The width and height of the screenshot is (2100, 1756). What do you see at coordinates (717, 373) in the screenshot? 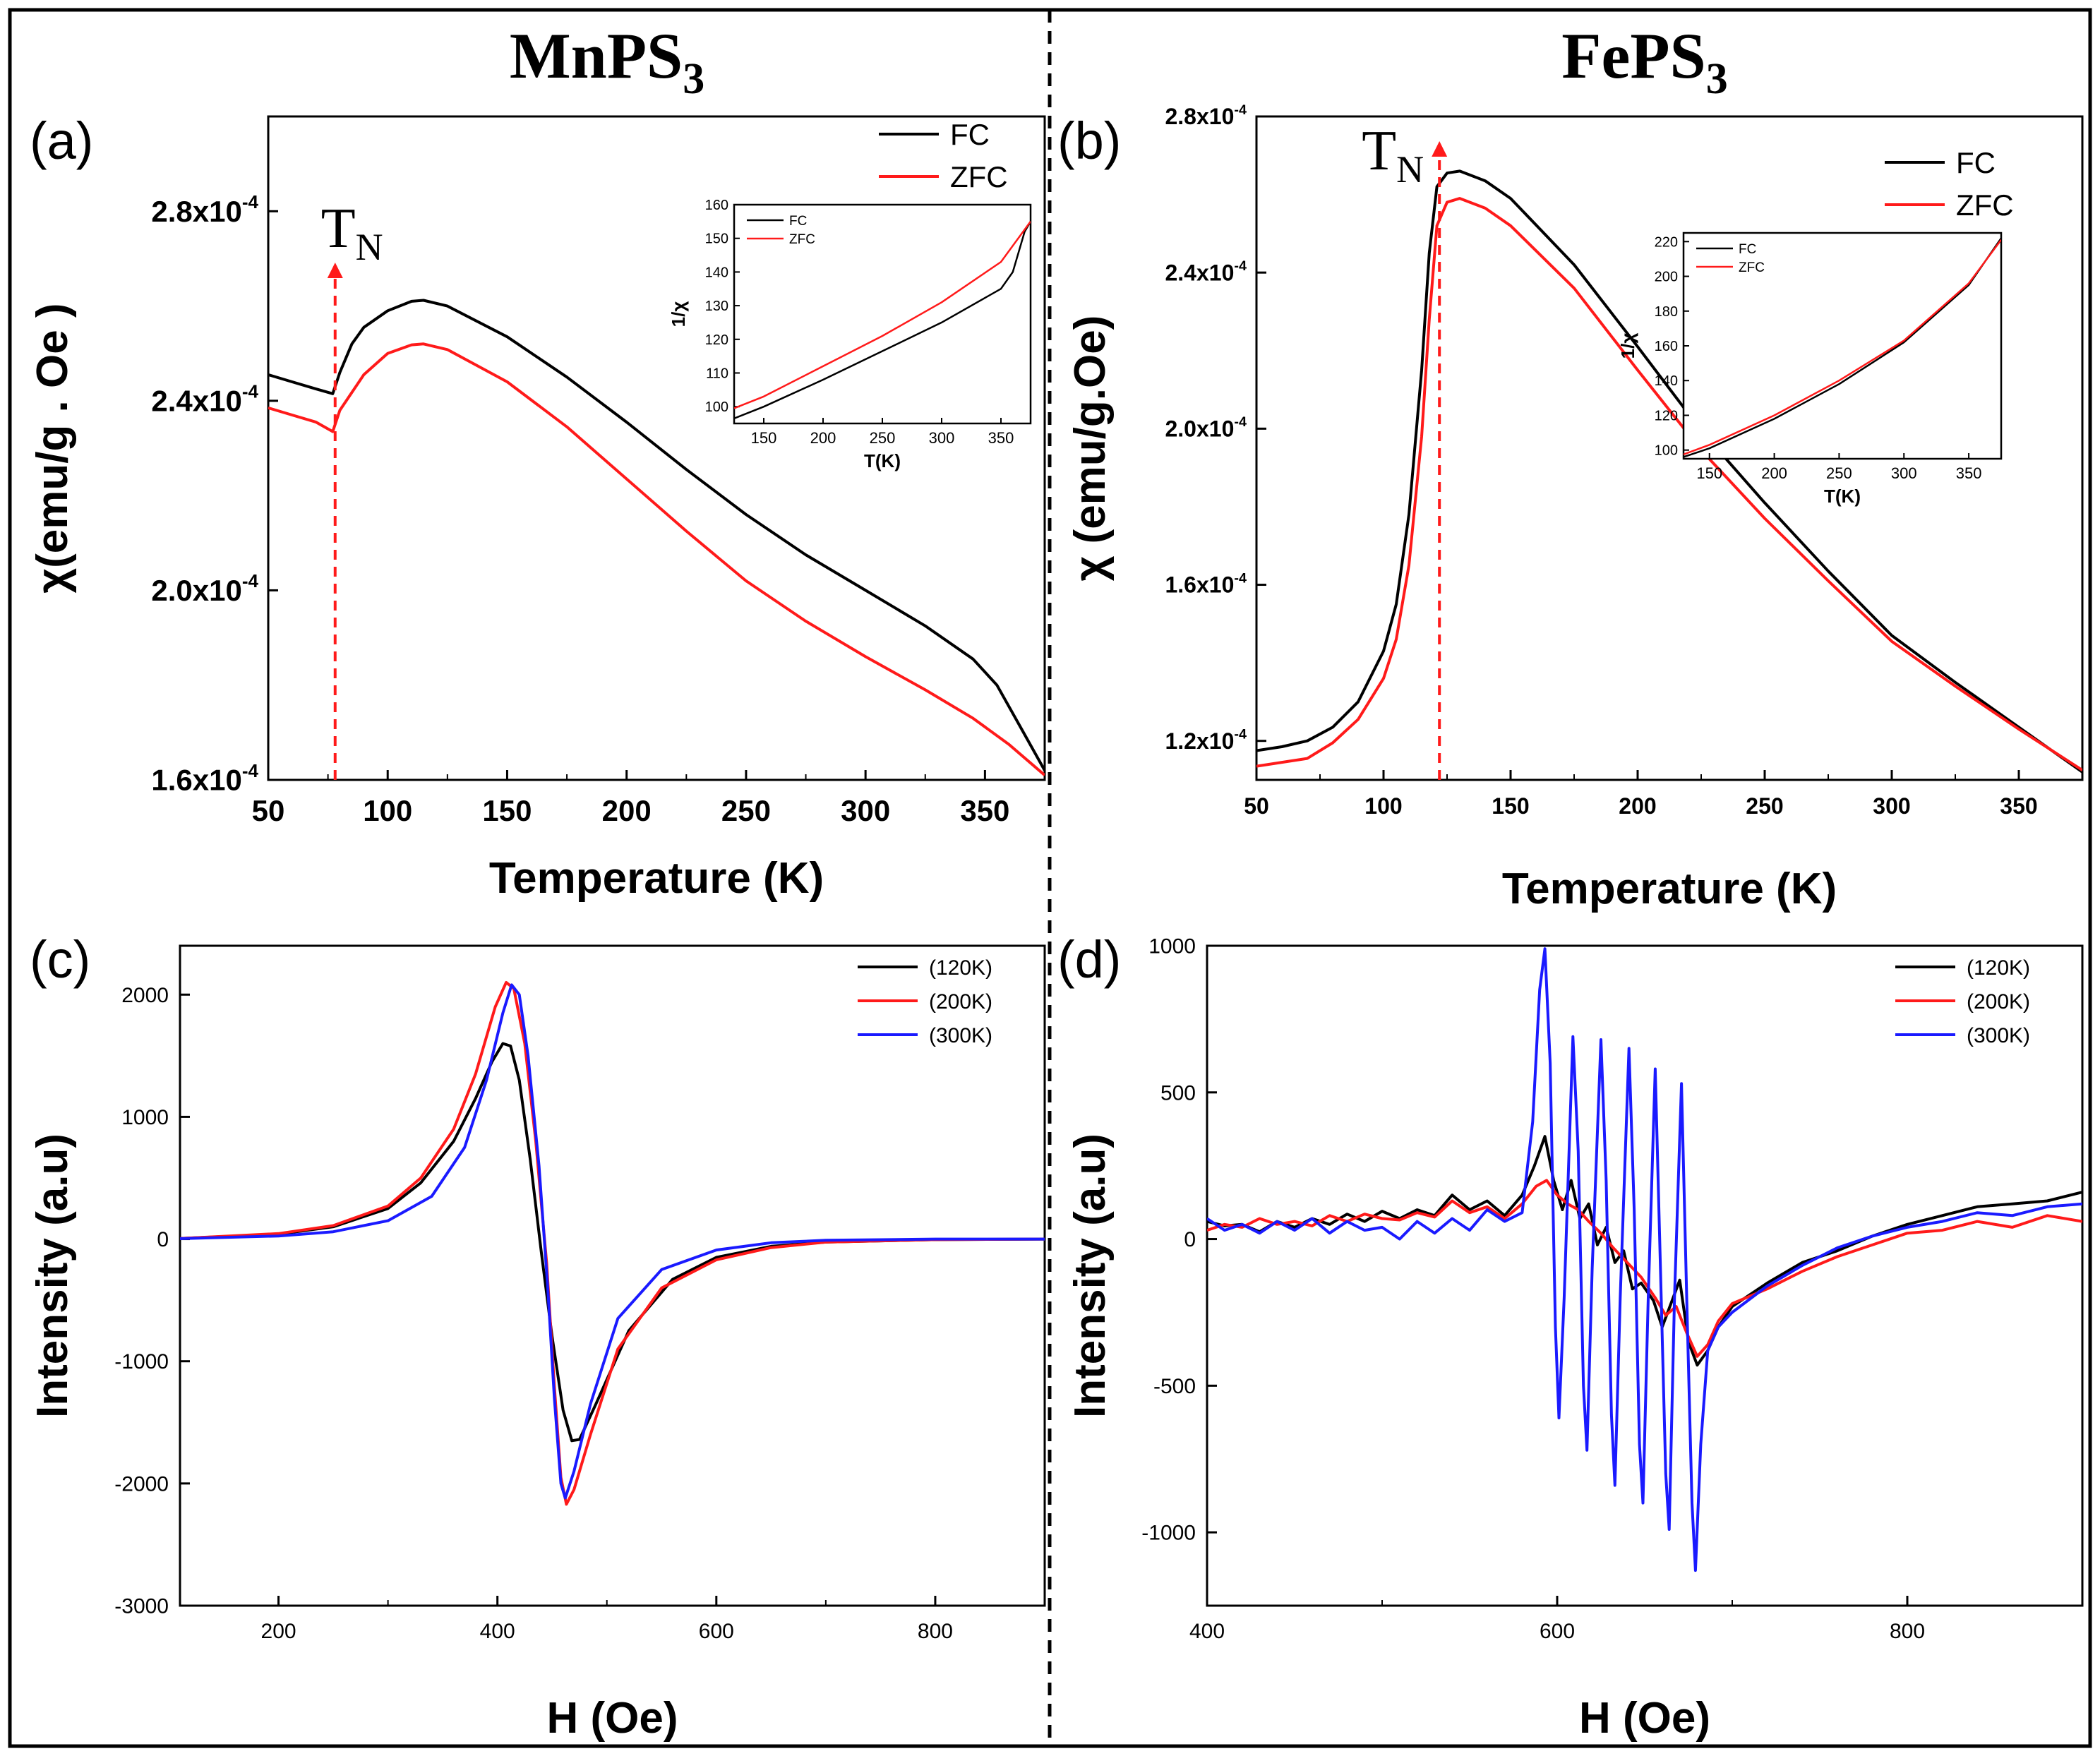
I see `inset-y-tick-label: 110` at bounding box center [717, 373].